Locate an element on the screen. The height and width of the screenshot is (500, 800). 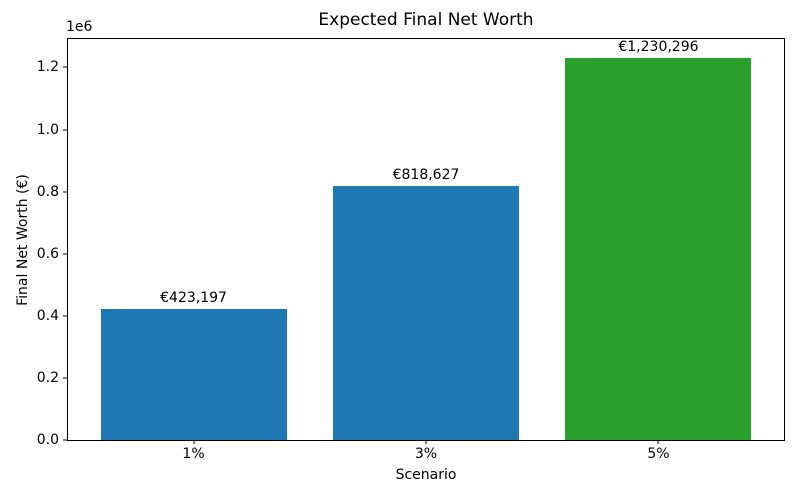
x-tick-label-3pct: 3% is located at coordinates (426, 454).